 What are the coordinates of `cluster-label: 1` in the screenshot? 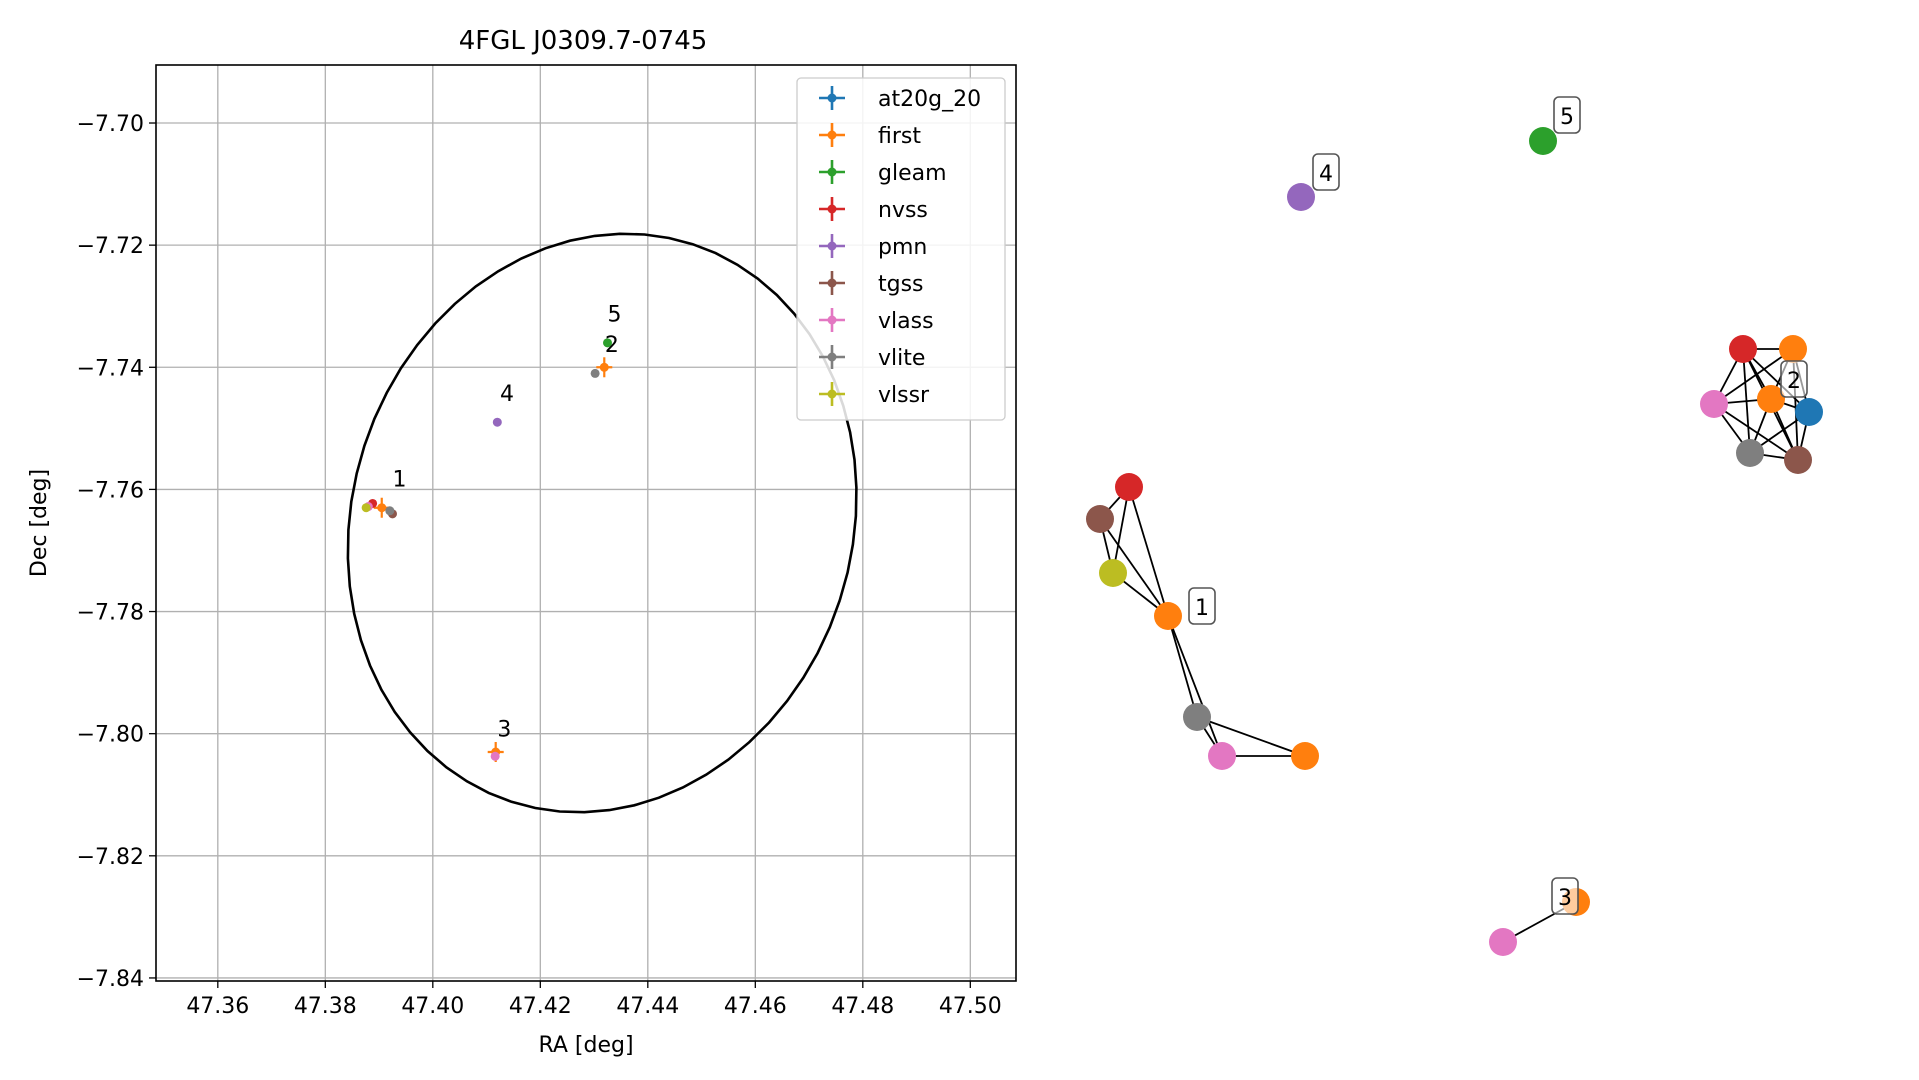 It's located at (1202, 608).